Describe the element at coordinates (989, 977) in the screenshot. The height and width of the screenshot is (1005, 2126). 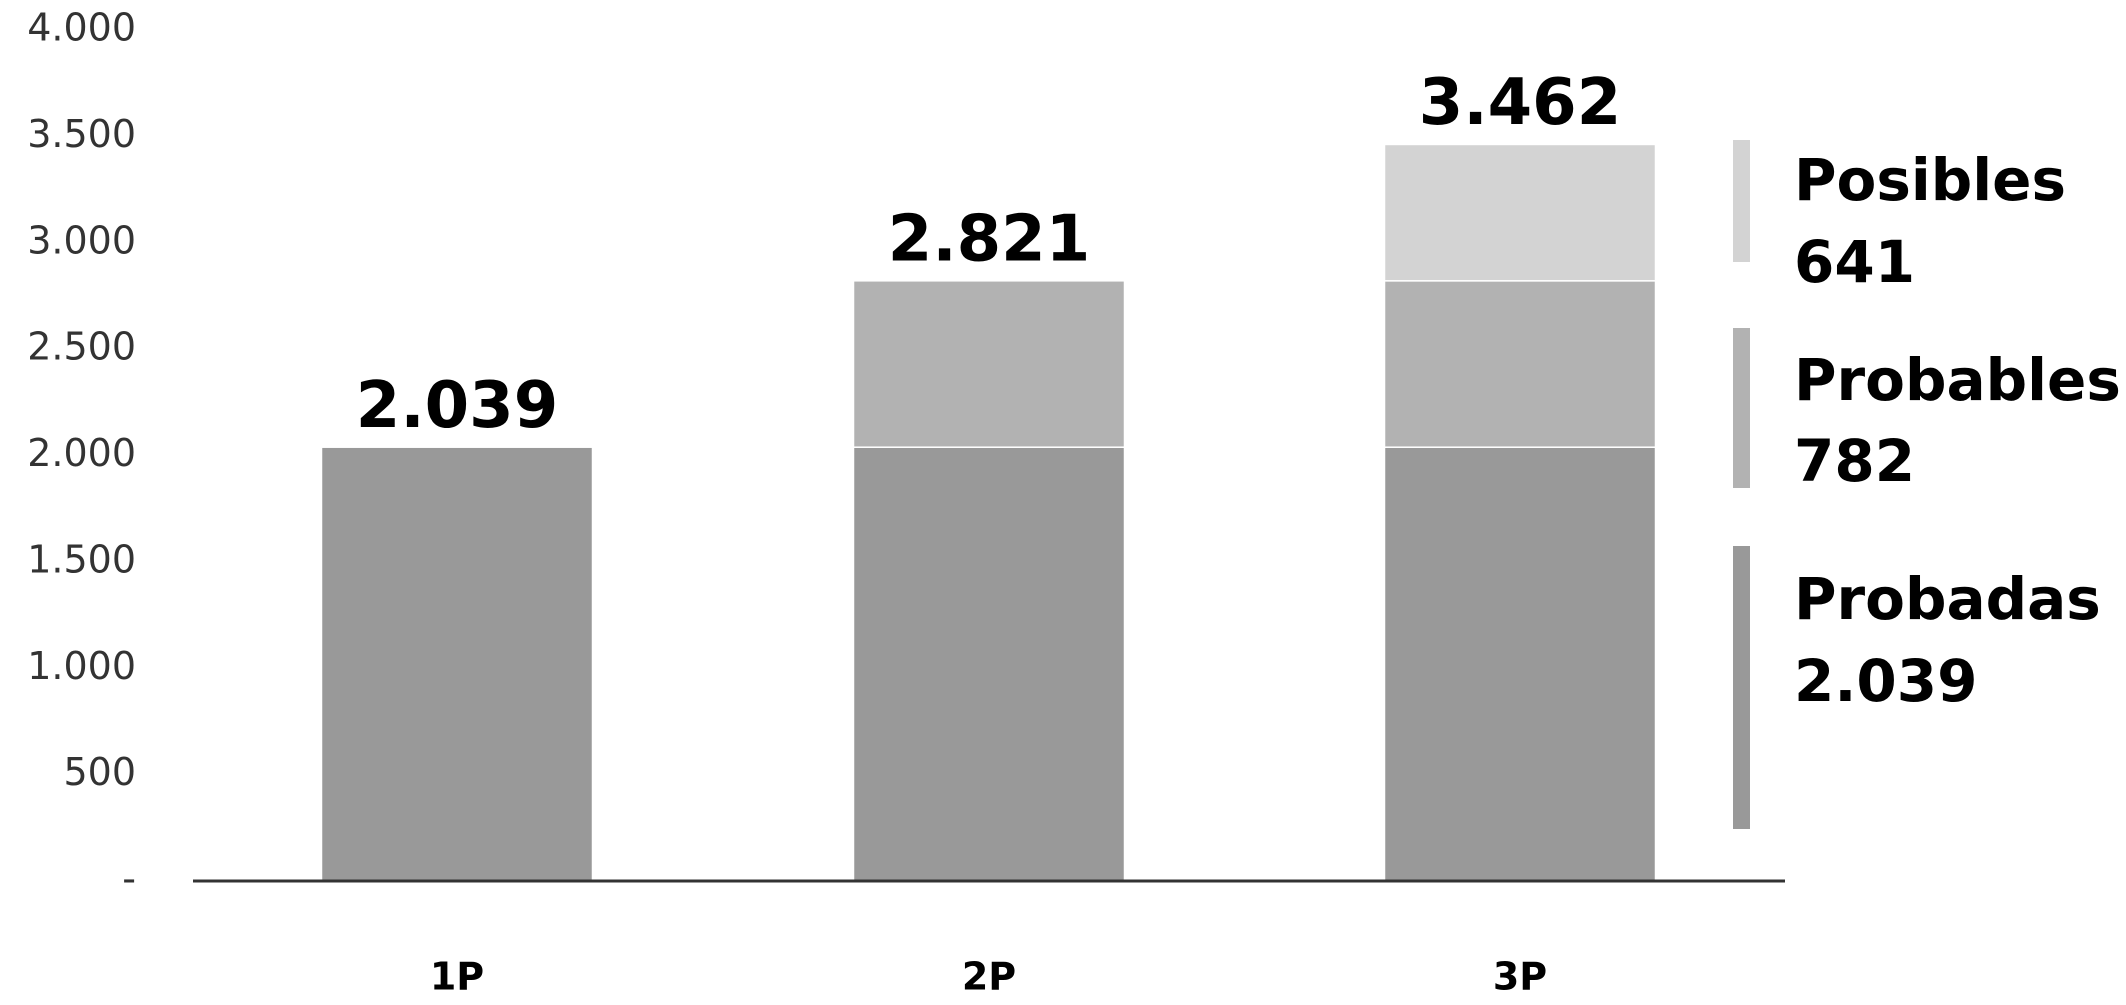
I see `x-tick-label: 2P` at that location.